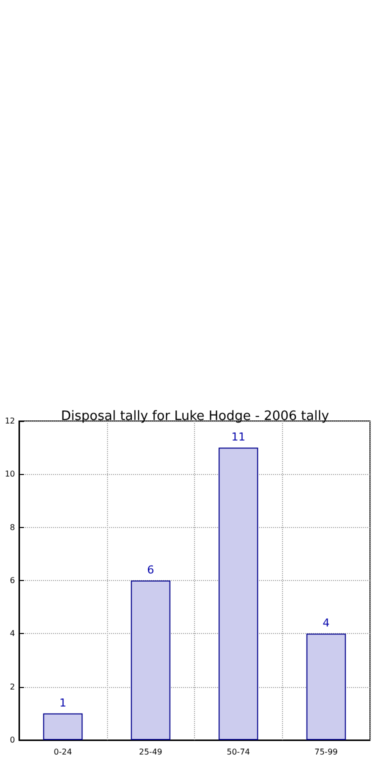  Describe the element at coordinates (12, 527) in the screenshot. I see `y-tick-label: 8` at that location.